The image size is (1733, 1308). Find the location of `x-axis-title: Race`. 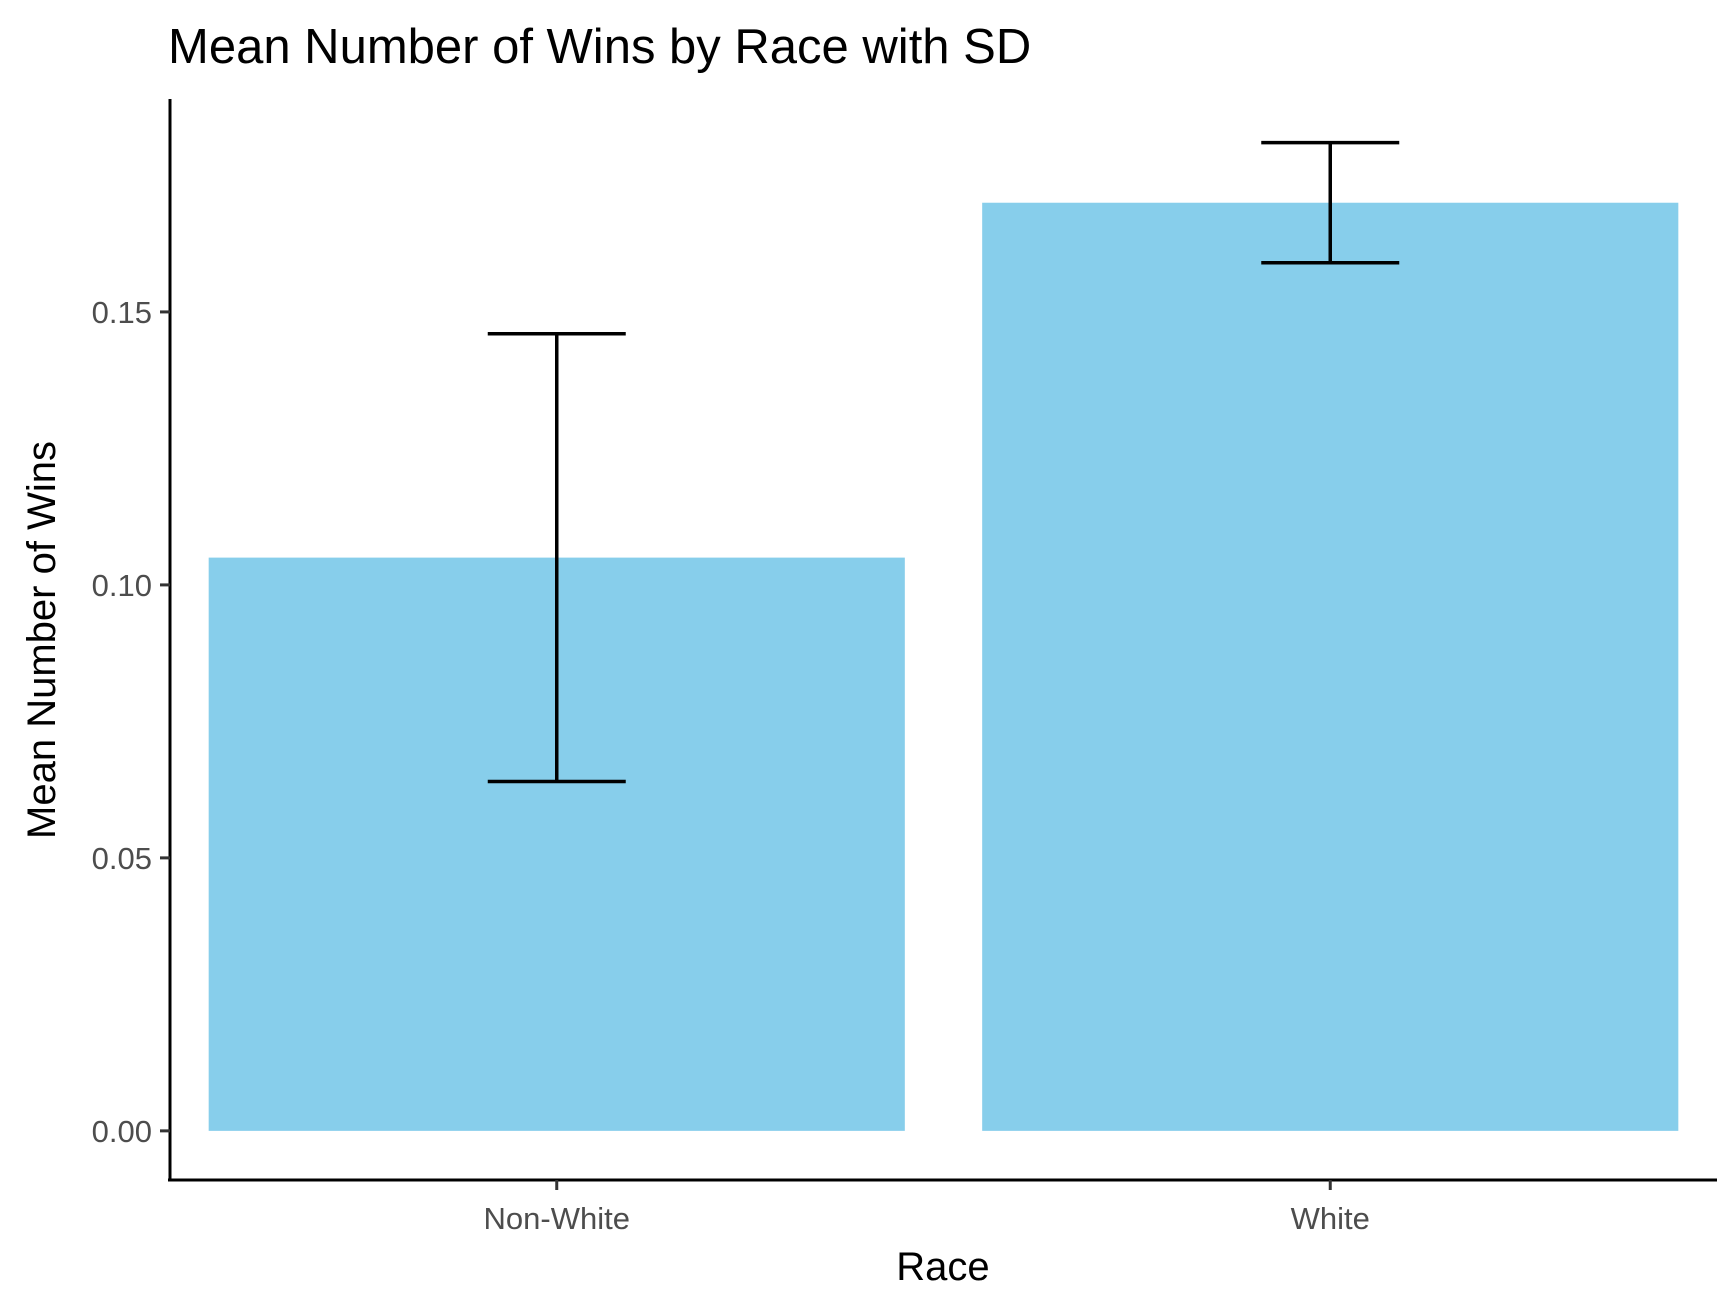

x-axis-title: Race is located at coordinates (942, 1267).